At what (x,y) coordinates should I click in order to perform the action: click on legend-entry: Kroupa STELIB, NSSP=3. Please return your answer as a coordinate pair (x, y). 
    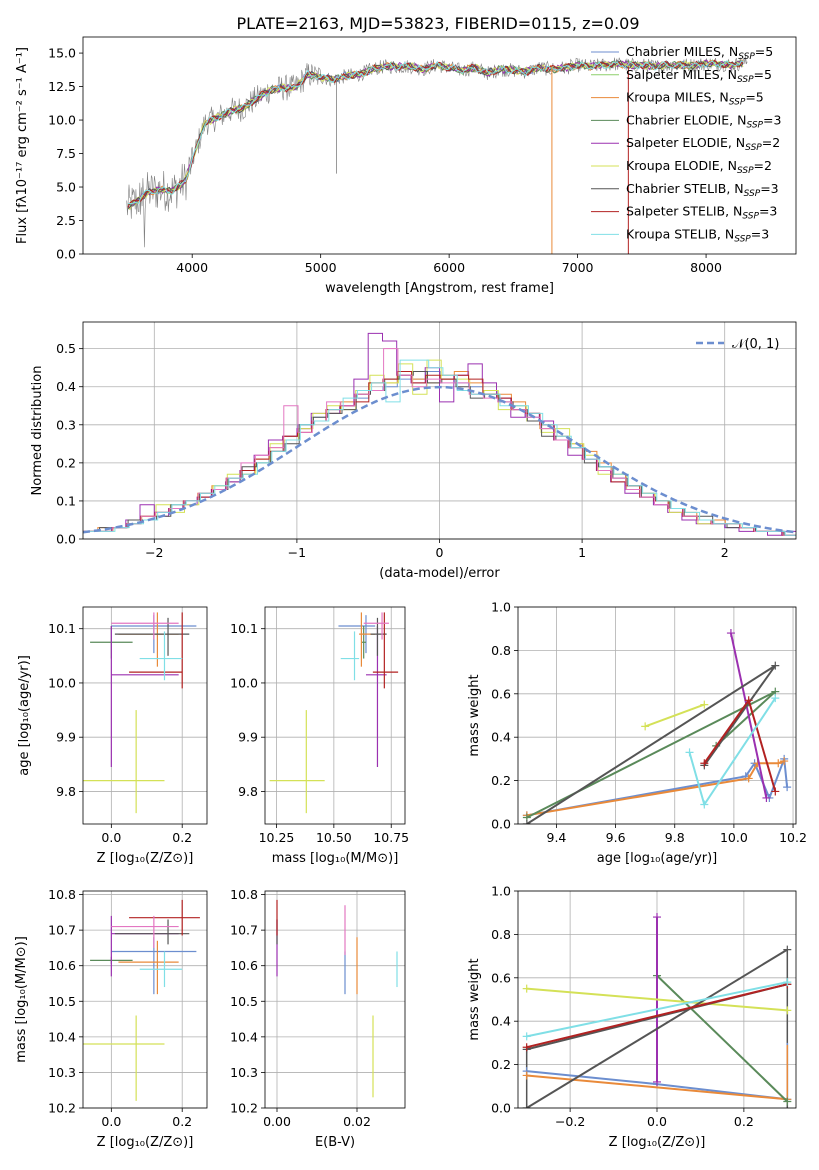
    Looking at the image, I should click on (697, 235).